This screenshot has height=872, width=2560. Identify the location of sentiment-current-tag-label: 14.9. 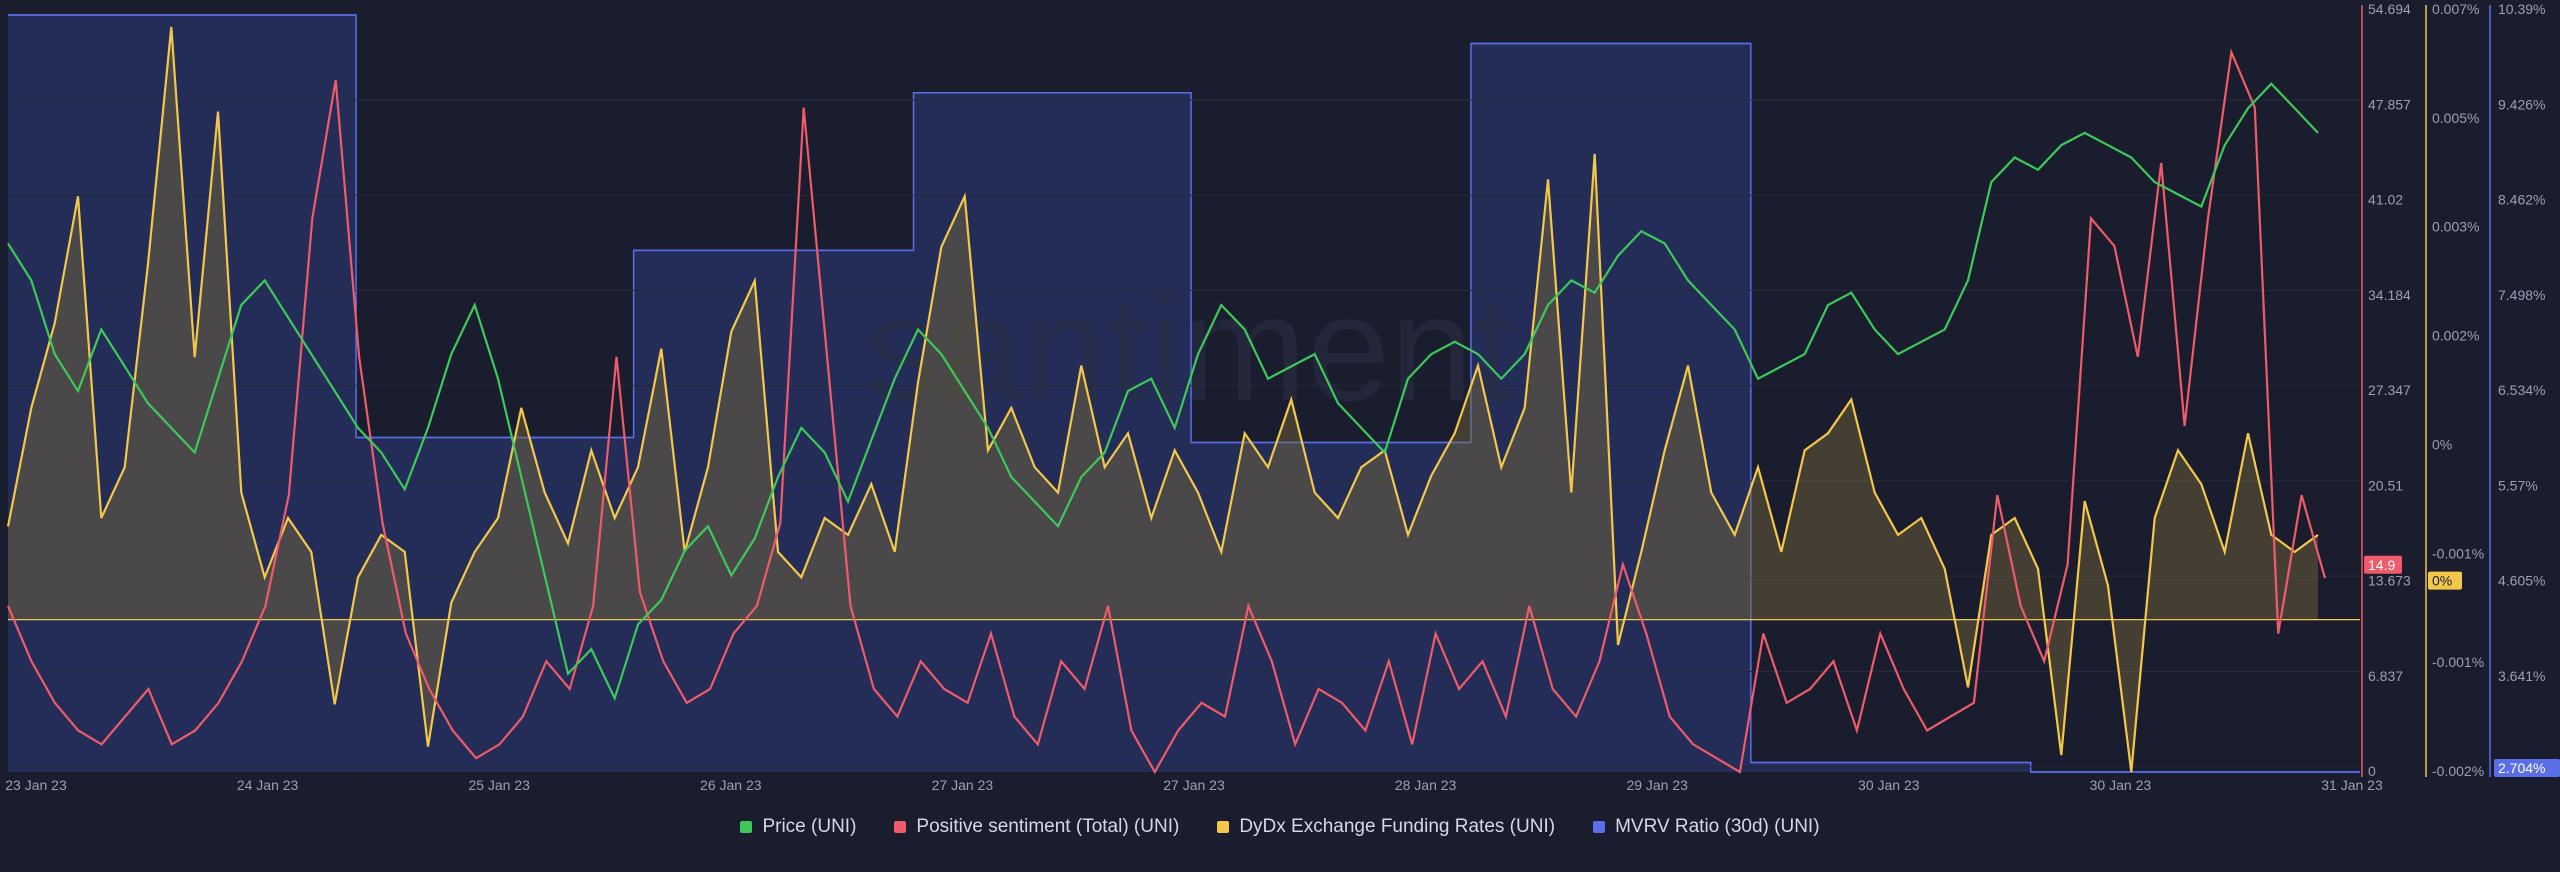
(2381, 565).